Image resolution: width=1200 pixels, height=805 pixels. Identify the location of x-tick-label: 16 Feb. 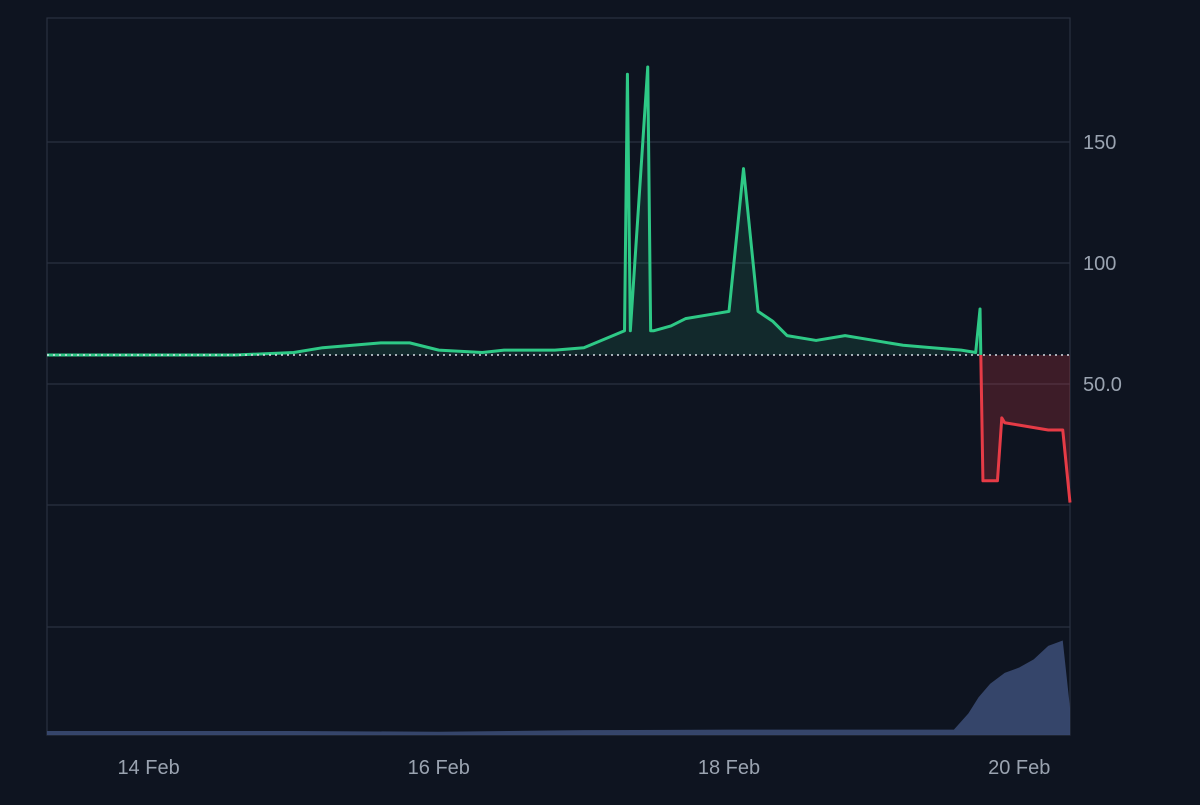
(439, 768).